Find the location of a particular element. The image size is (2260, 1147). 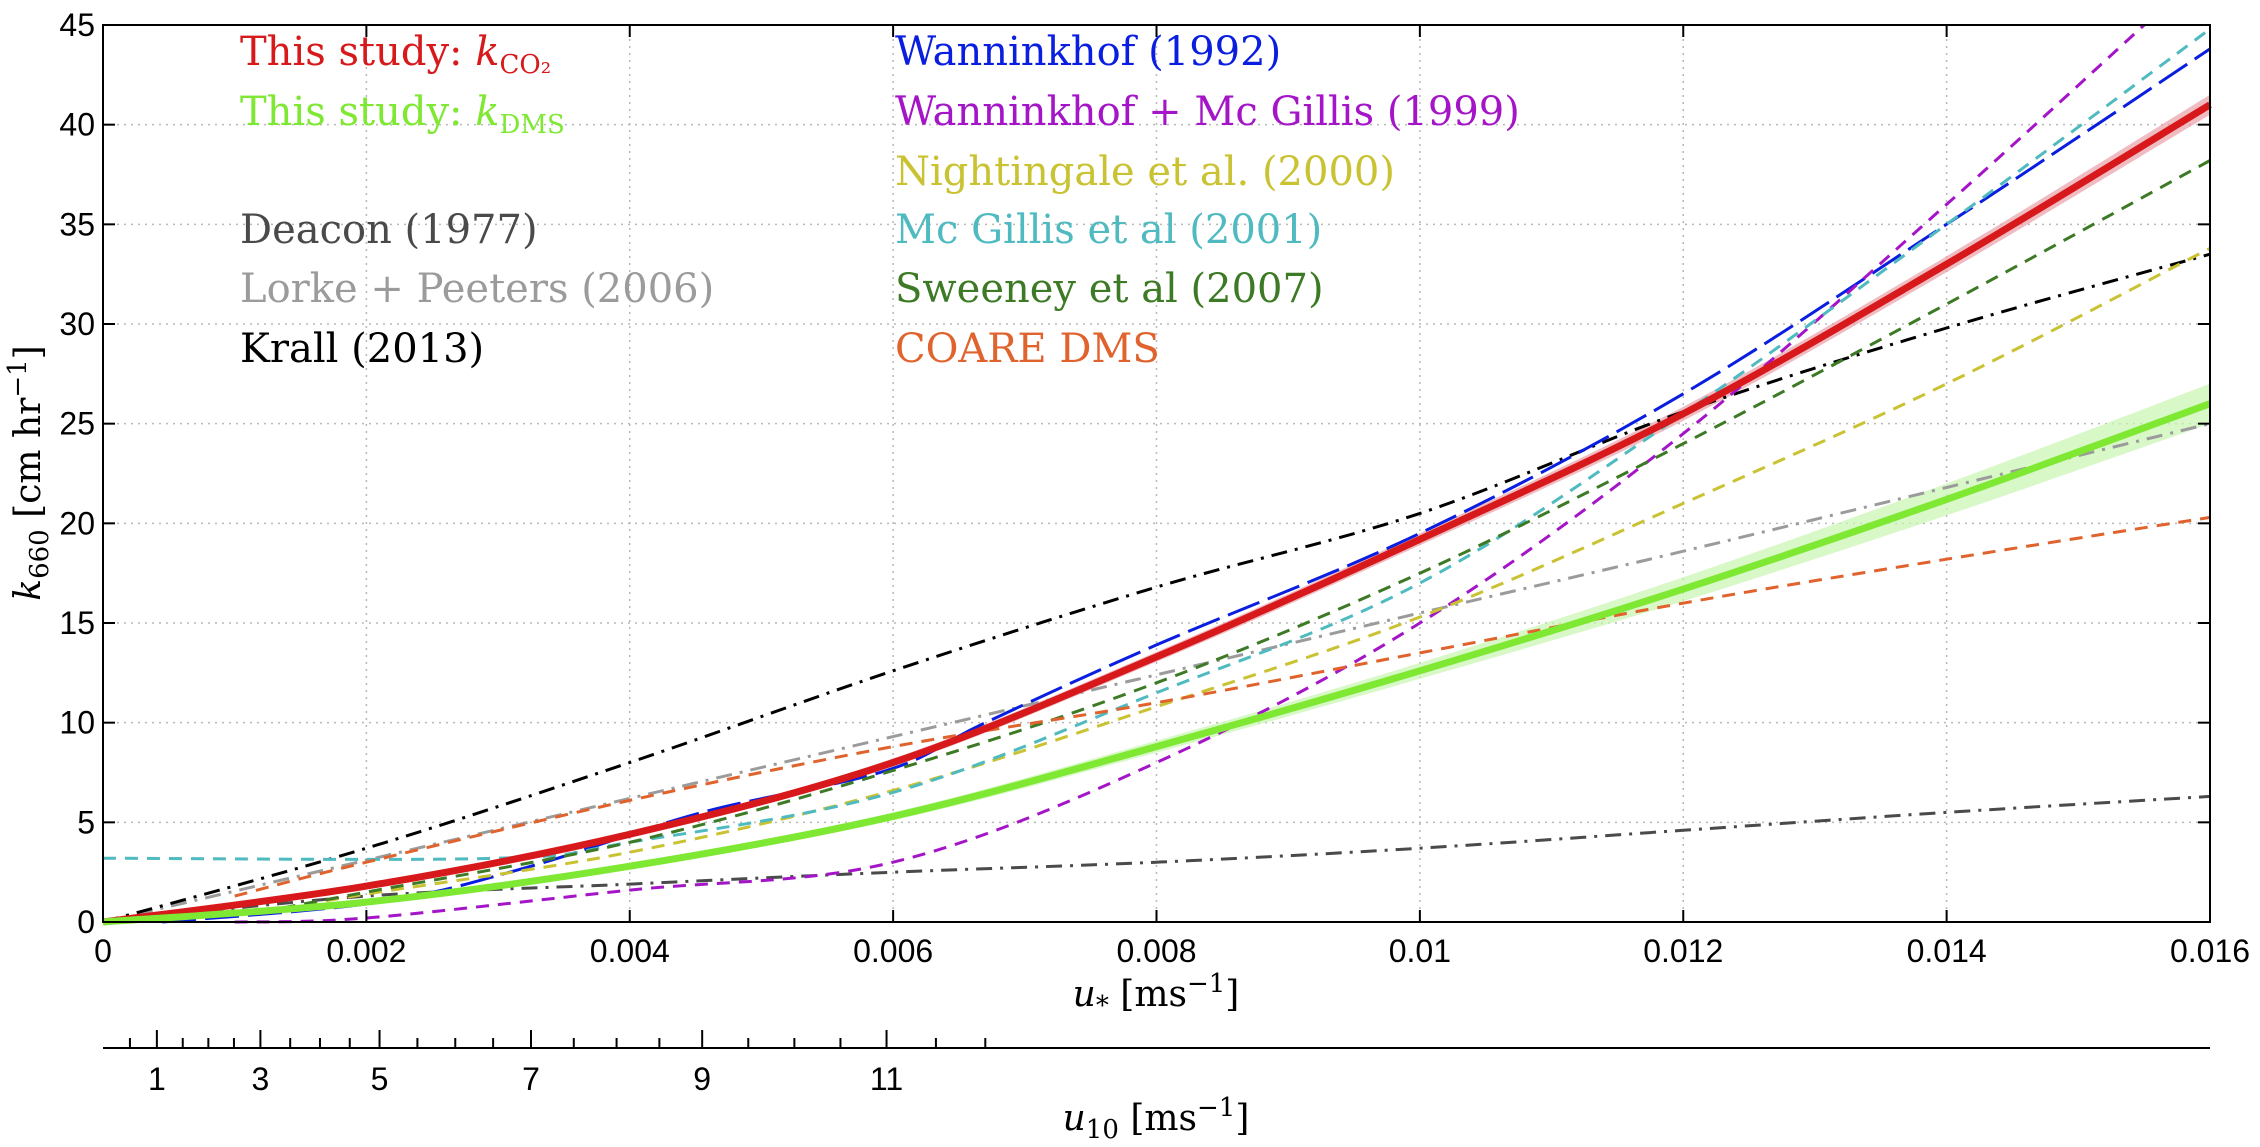

y-tick-label: 15 is located at coordinates (77, 623).